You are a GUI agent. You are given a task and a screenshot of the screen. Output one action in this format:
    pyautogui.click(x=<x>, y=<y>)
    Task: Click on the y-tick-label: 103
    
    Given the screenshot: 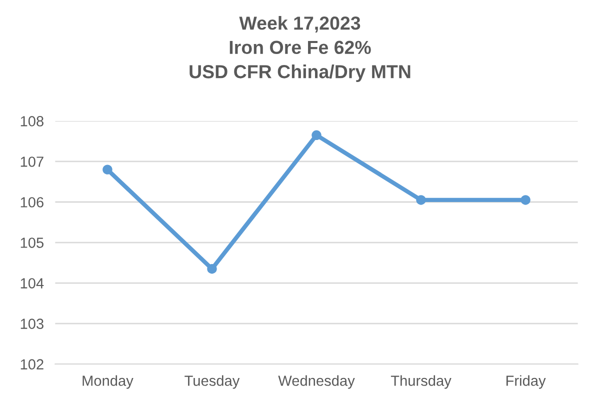 What is the action you would take?
    pyautogui.click(x=32, y=323)
    